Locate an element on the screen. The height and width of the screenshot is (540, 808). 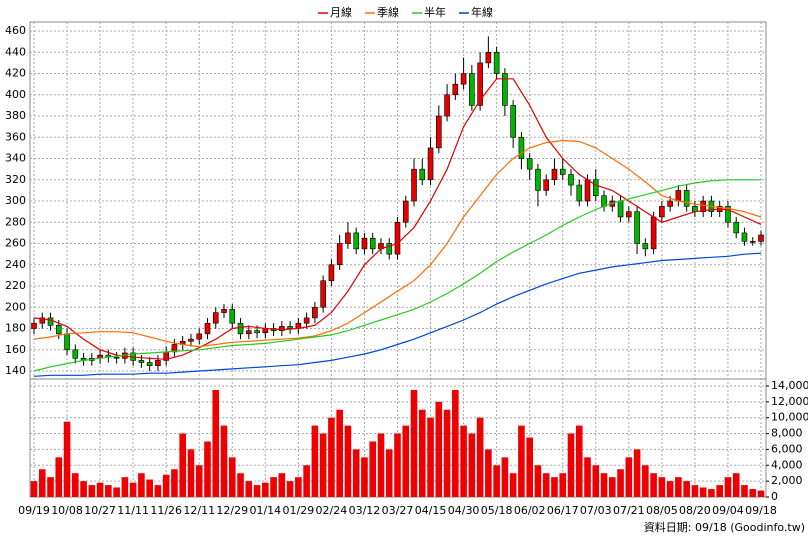
y2-tick-label: 14,000 is located at coordinates (789, 385).